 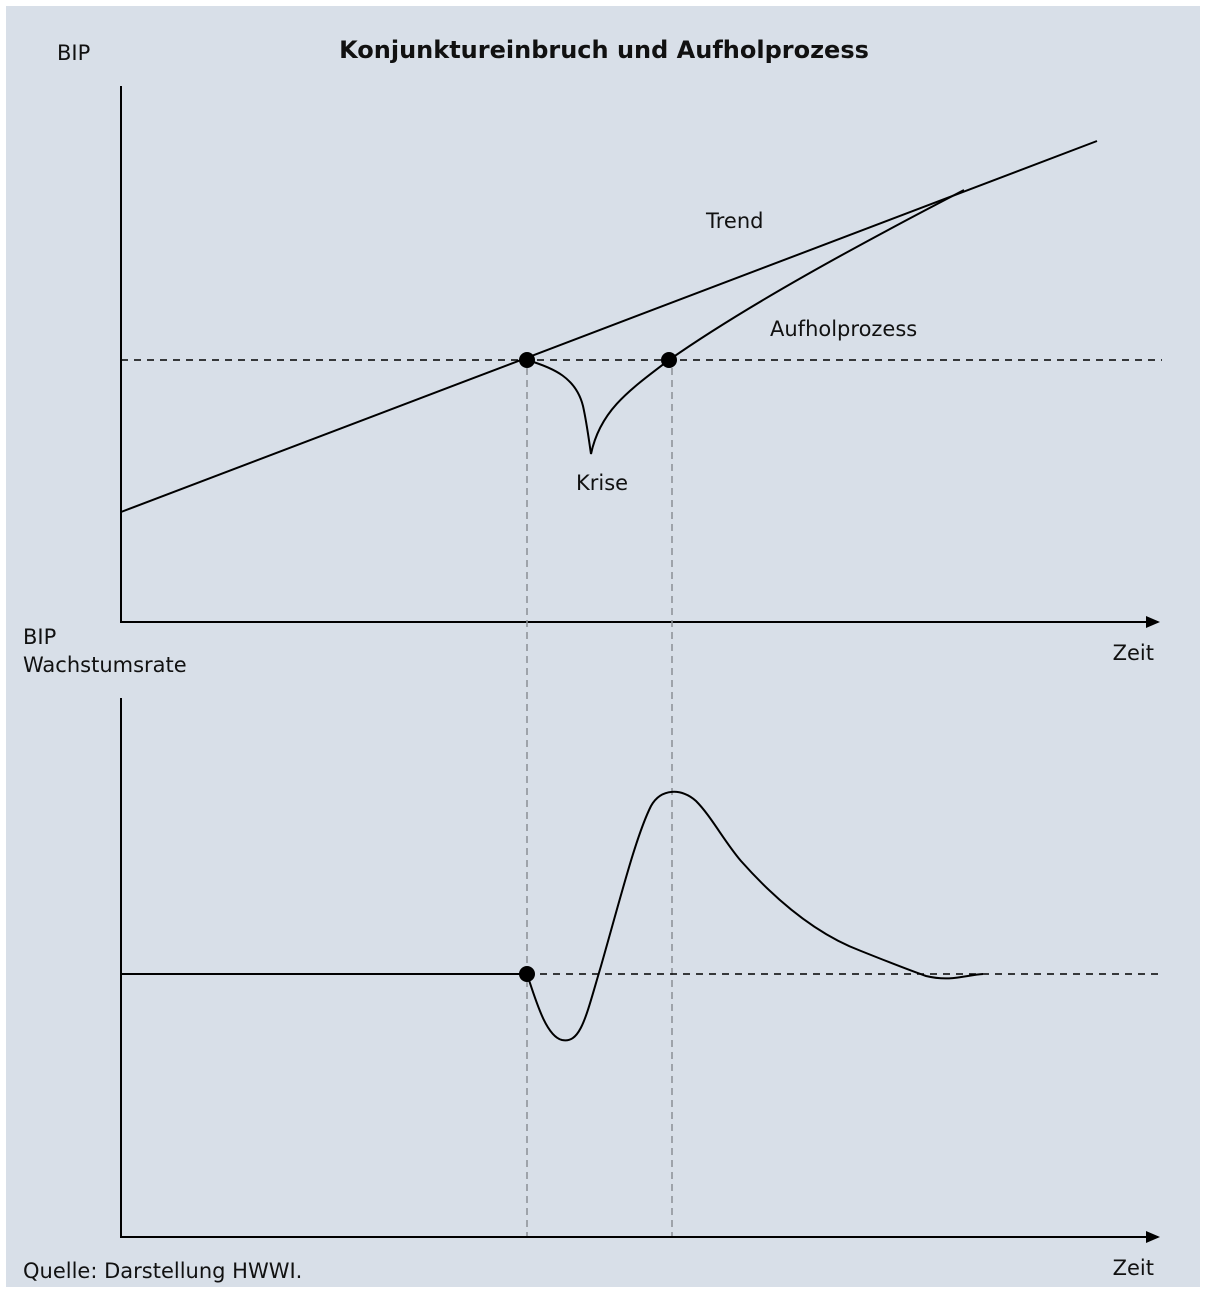 I want to click on catch-up-label: Aufholprozess, so click(x=843, y=329).